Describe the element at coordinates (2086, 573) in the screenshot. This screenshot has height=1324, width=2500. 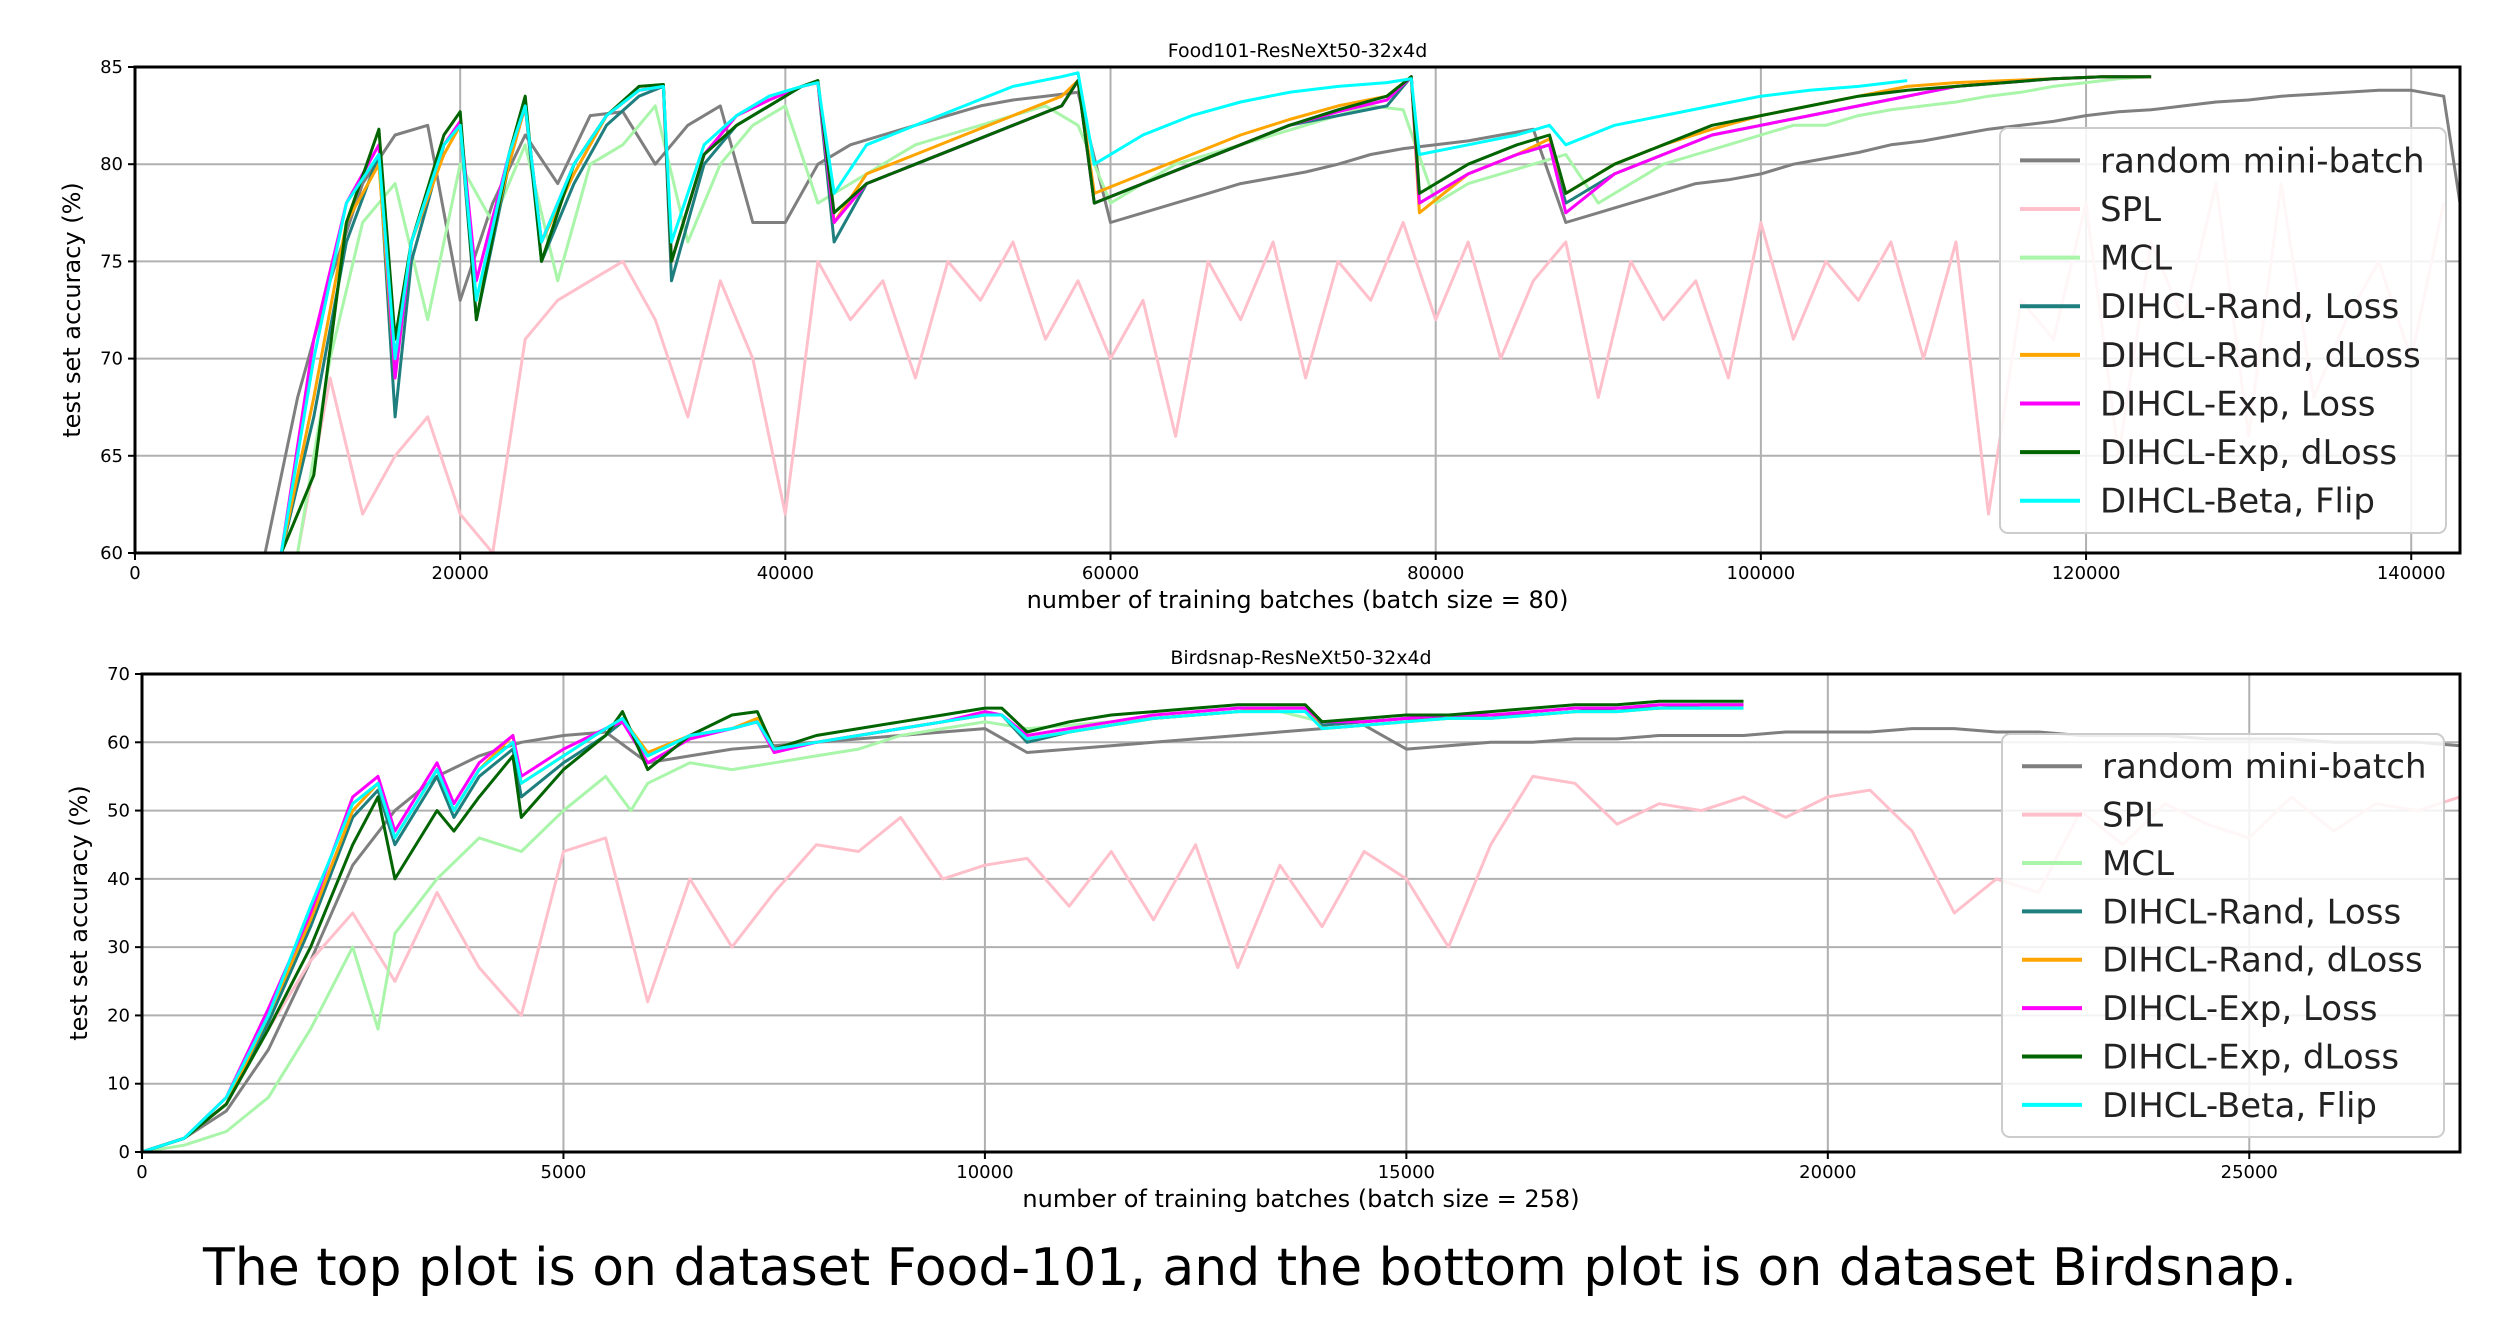
I see `x-tick-label: 120000` at that location.